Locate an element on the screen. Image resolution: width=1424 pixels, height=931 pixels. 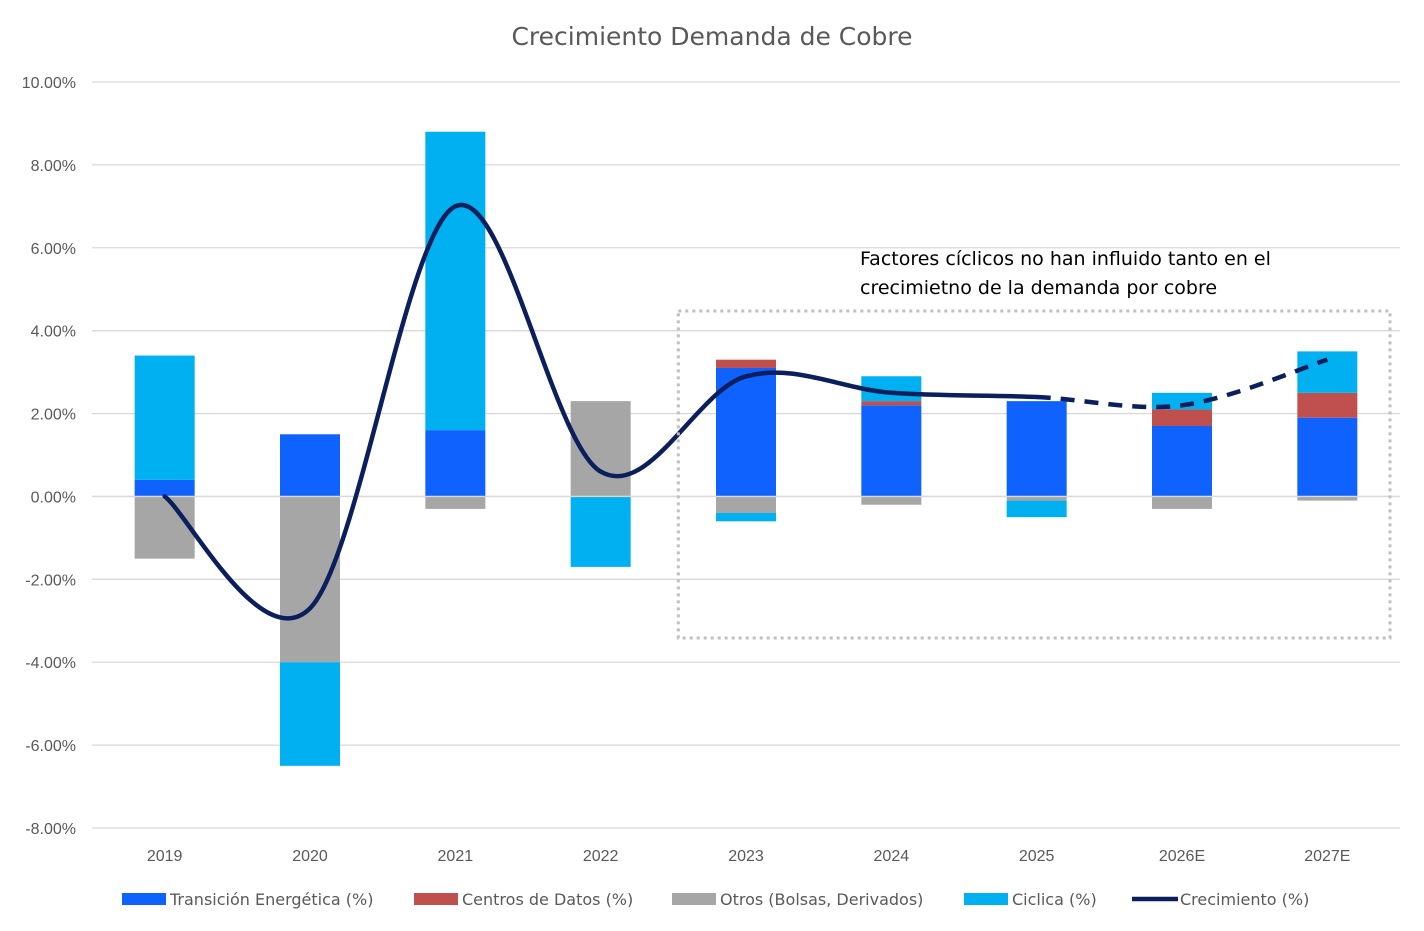
y-tick-label: -6.00% is located at coordinates (50, 746).